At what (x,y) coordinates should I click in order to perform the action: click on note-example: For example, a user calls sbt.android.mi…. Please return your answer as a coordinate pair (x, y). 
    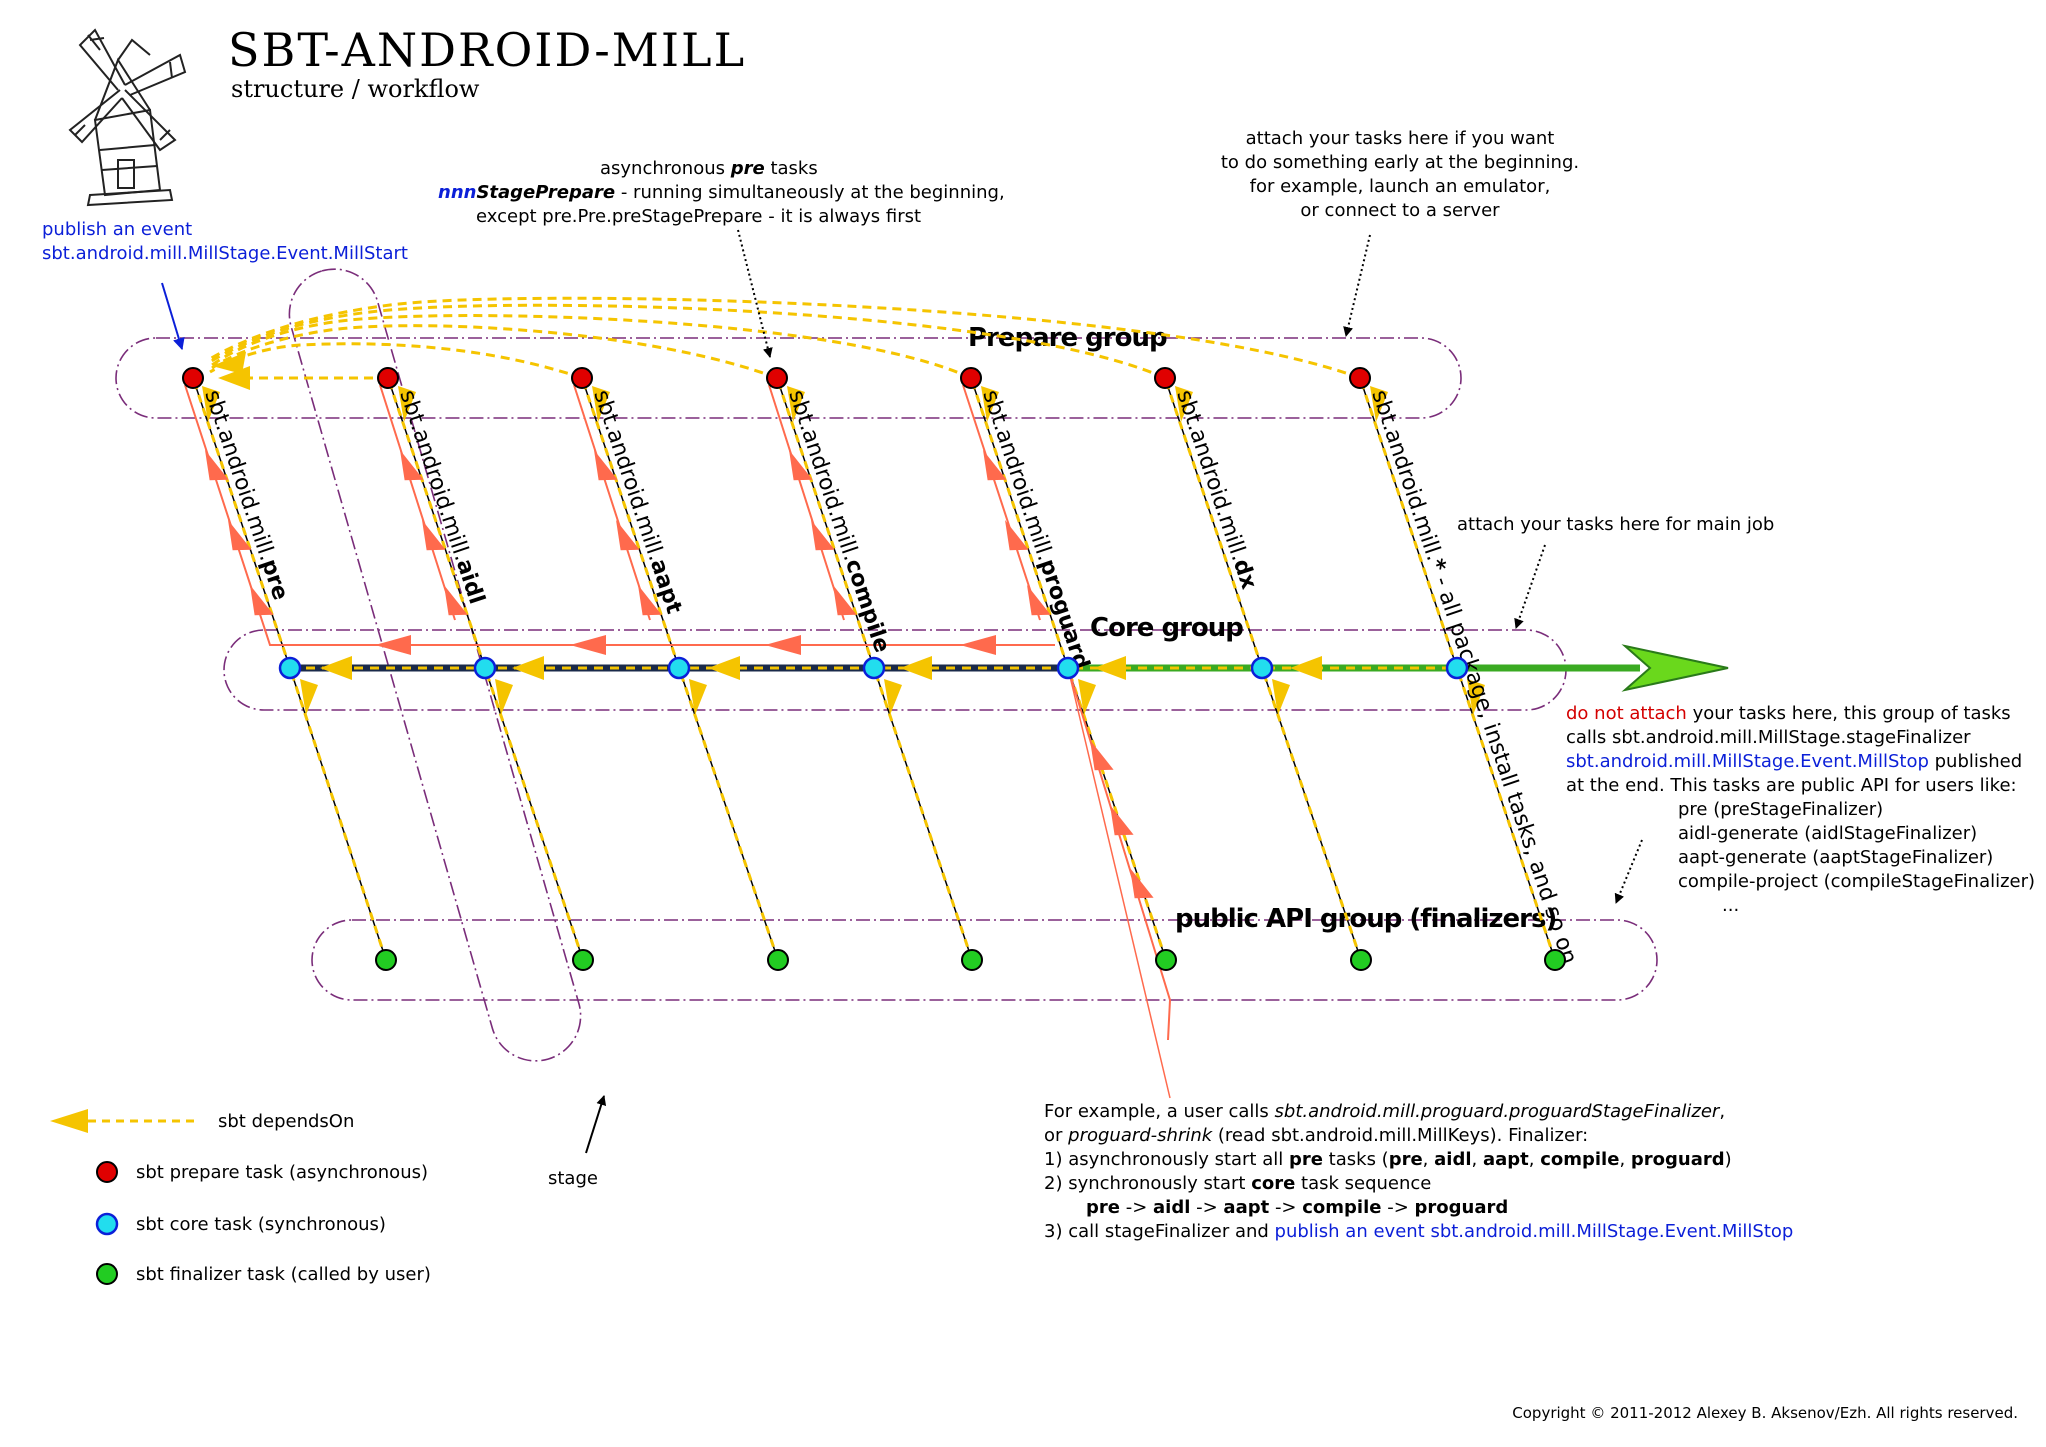
    Looking at the image, I should click on (1418, 1171).